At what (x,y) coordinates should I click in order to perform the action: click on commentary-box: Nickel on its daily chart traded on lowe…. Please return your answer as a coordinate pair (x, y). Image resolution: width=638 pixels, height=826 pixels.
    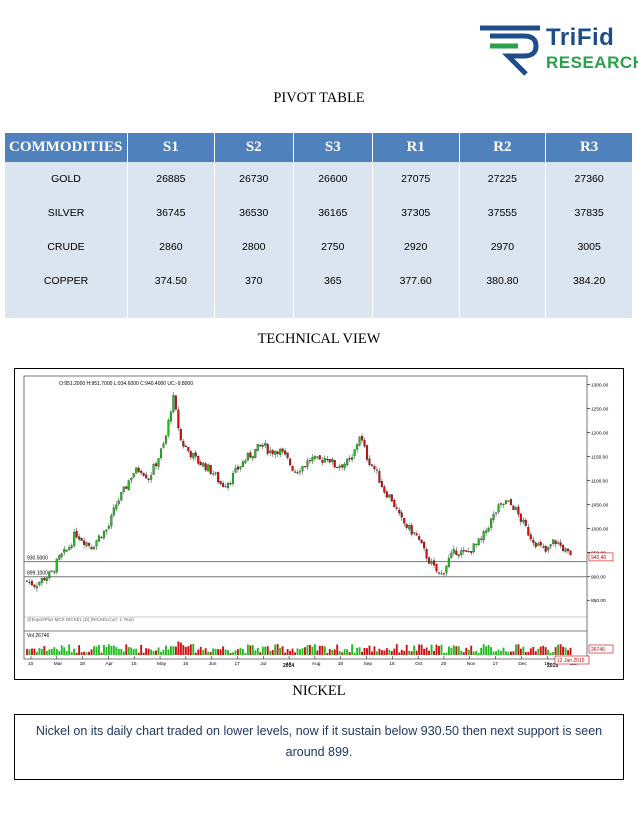
    Looking at the image, I should click on (319, 747).